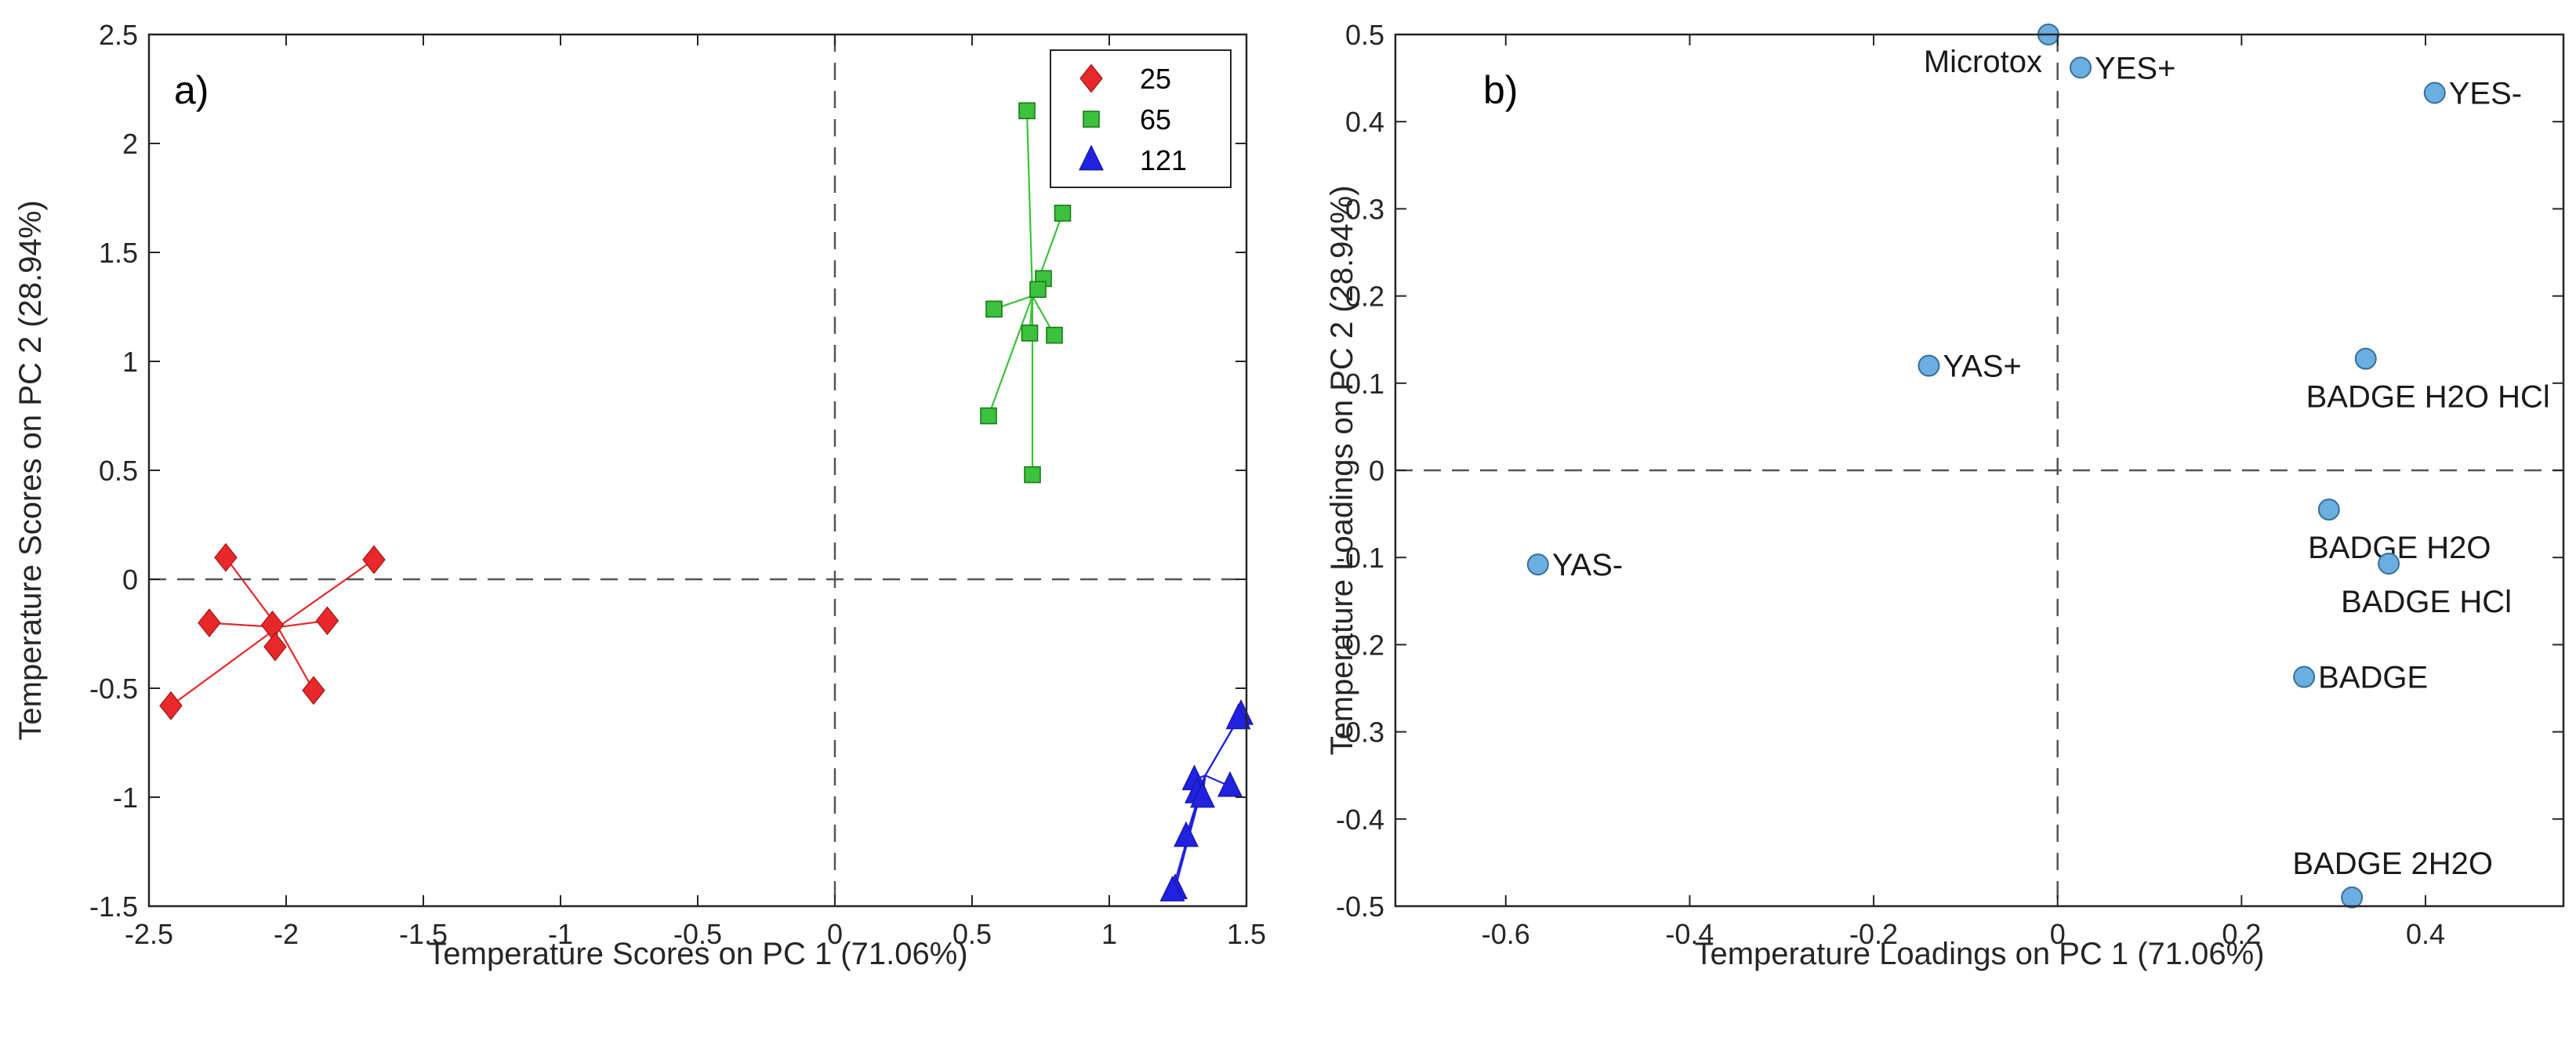 The image size is (2576, 1041). Describe the element at coordinates (2373, 678) in the screenshot. I see `loading-point-label: BADGE` at that location.